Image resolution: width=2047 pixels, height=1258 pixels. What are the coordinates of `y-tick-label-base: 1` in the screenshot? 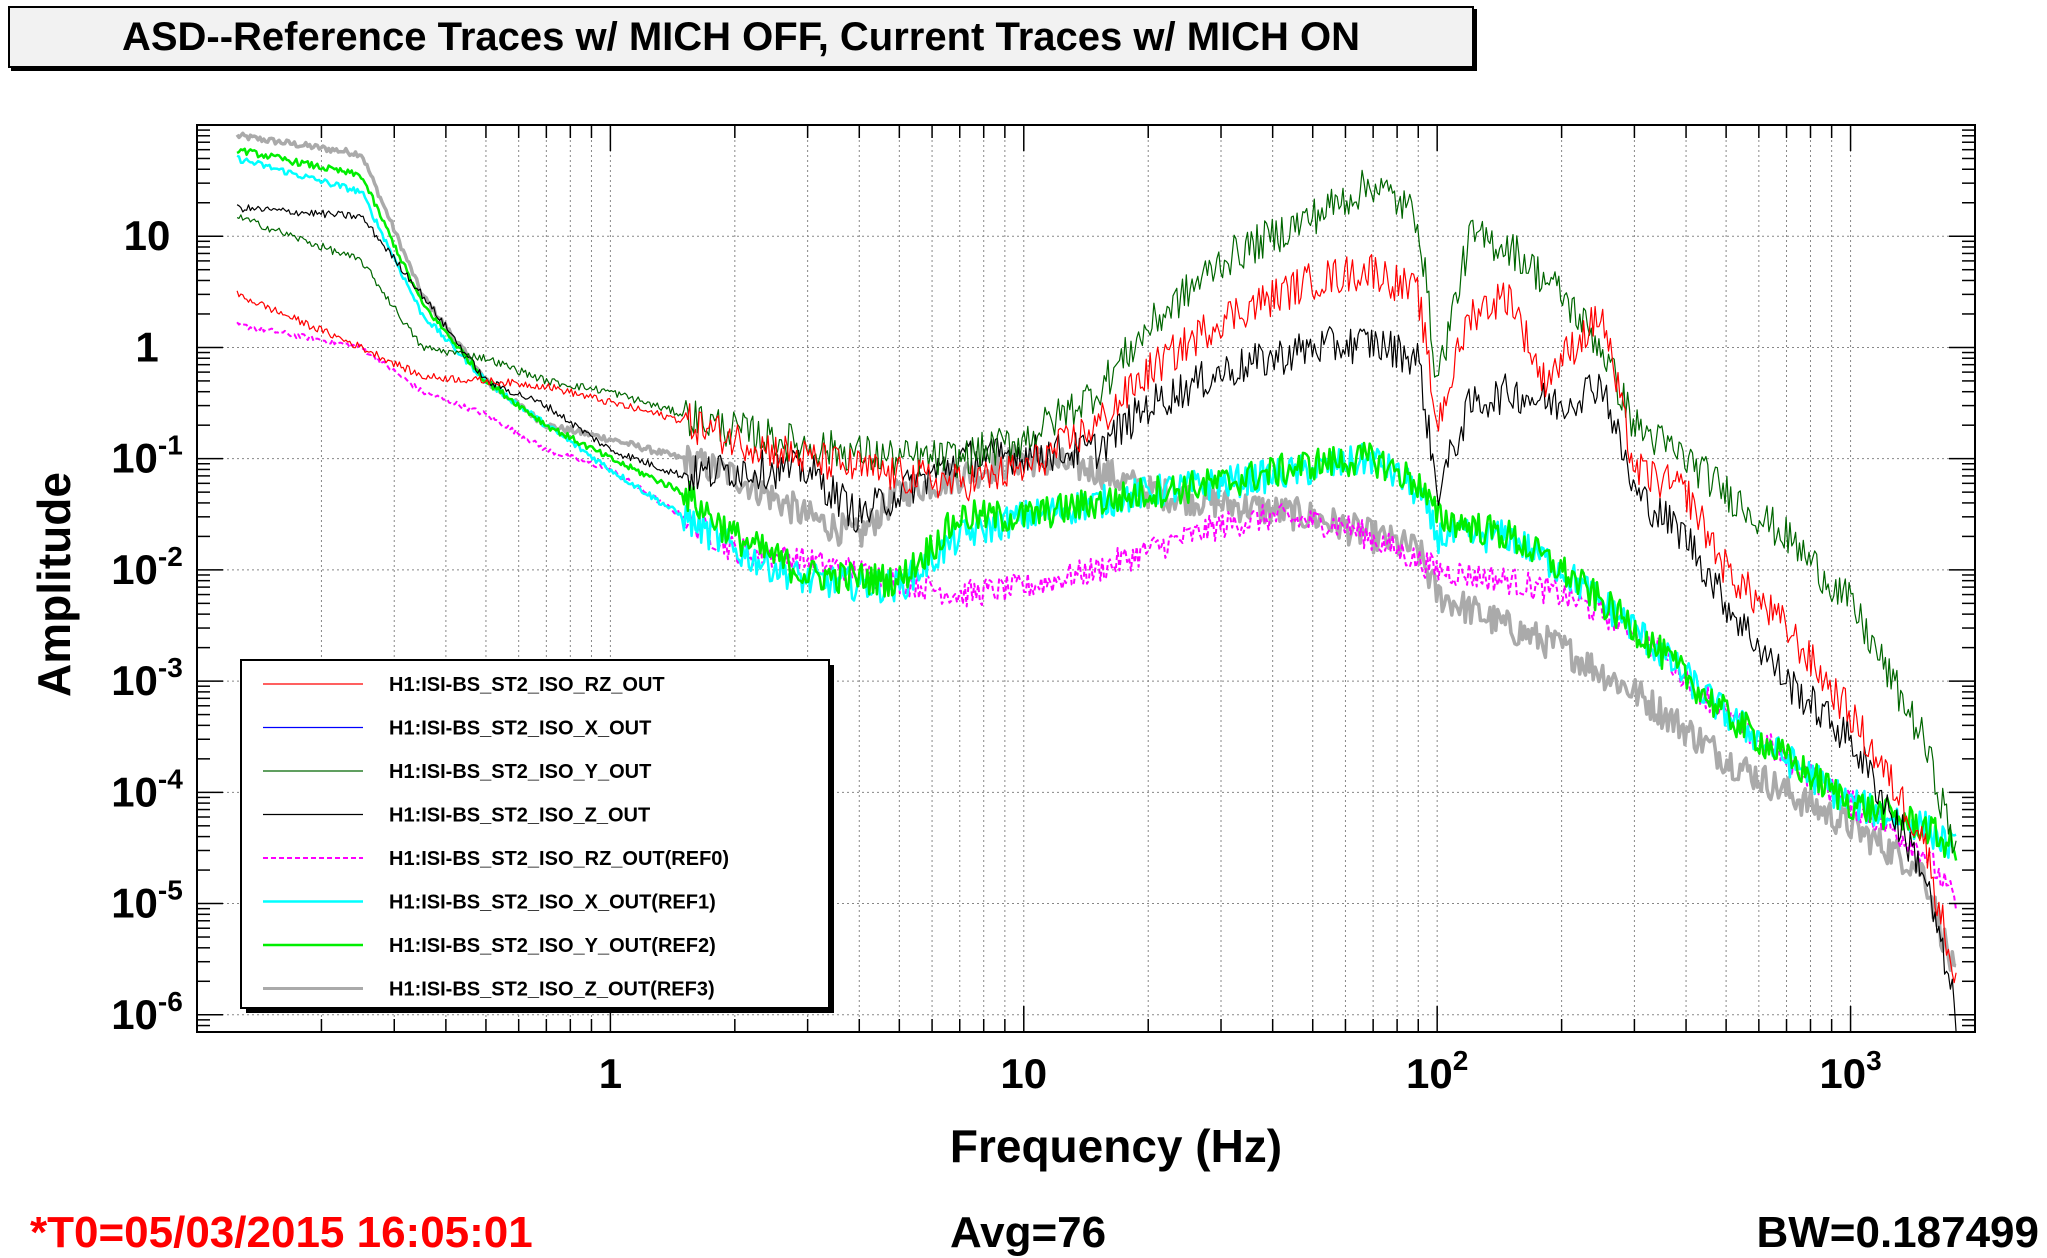 It's located at (146, 346).